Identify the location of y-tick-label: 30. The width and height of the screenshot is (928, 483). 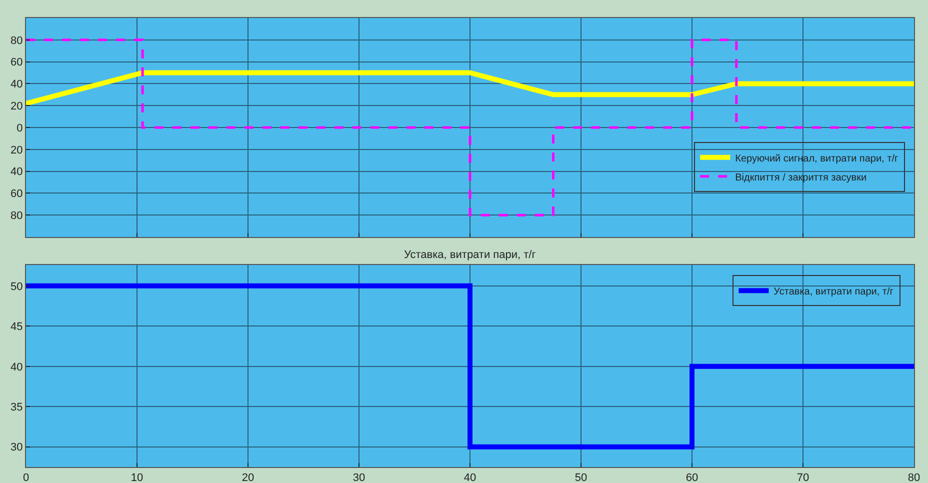
(16, 448).